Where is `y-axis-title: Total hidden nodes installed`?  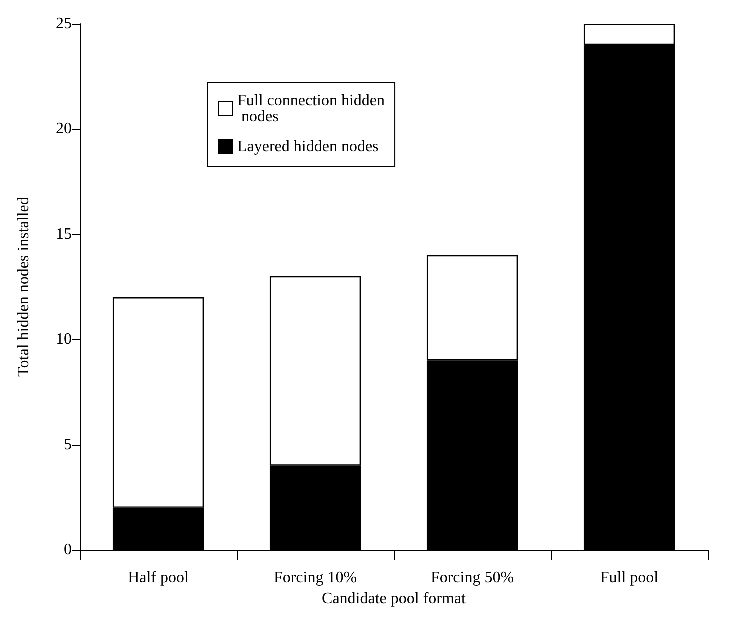 y-axis-title: Total hidden nodes installed is located at coordinates (24, 287).